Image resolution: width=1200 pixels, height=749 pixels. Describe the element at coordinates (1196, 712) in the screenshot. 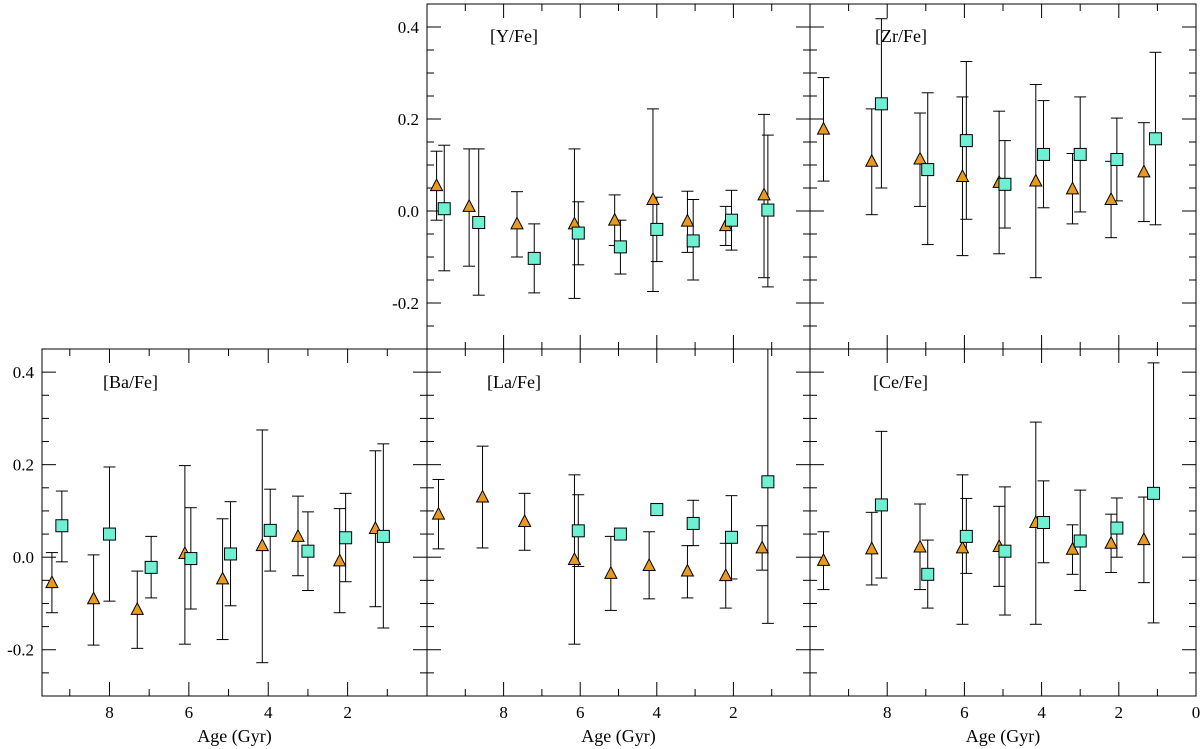

I see `x-tick-label: 0` at that location.